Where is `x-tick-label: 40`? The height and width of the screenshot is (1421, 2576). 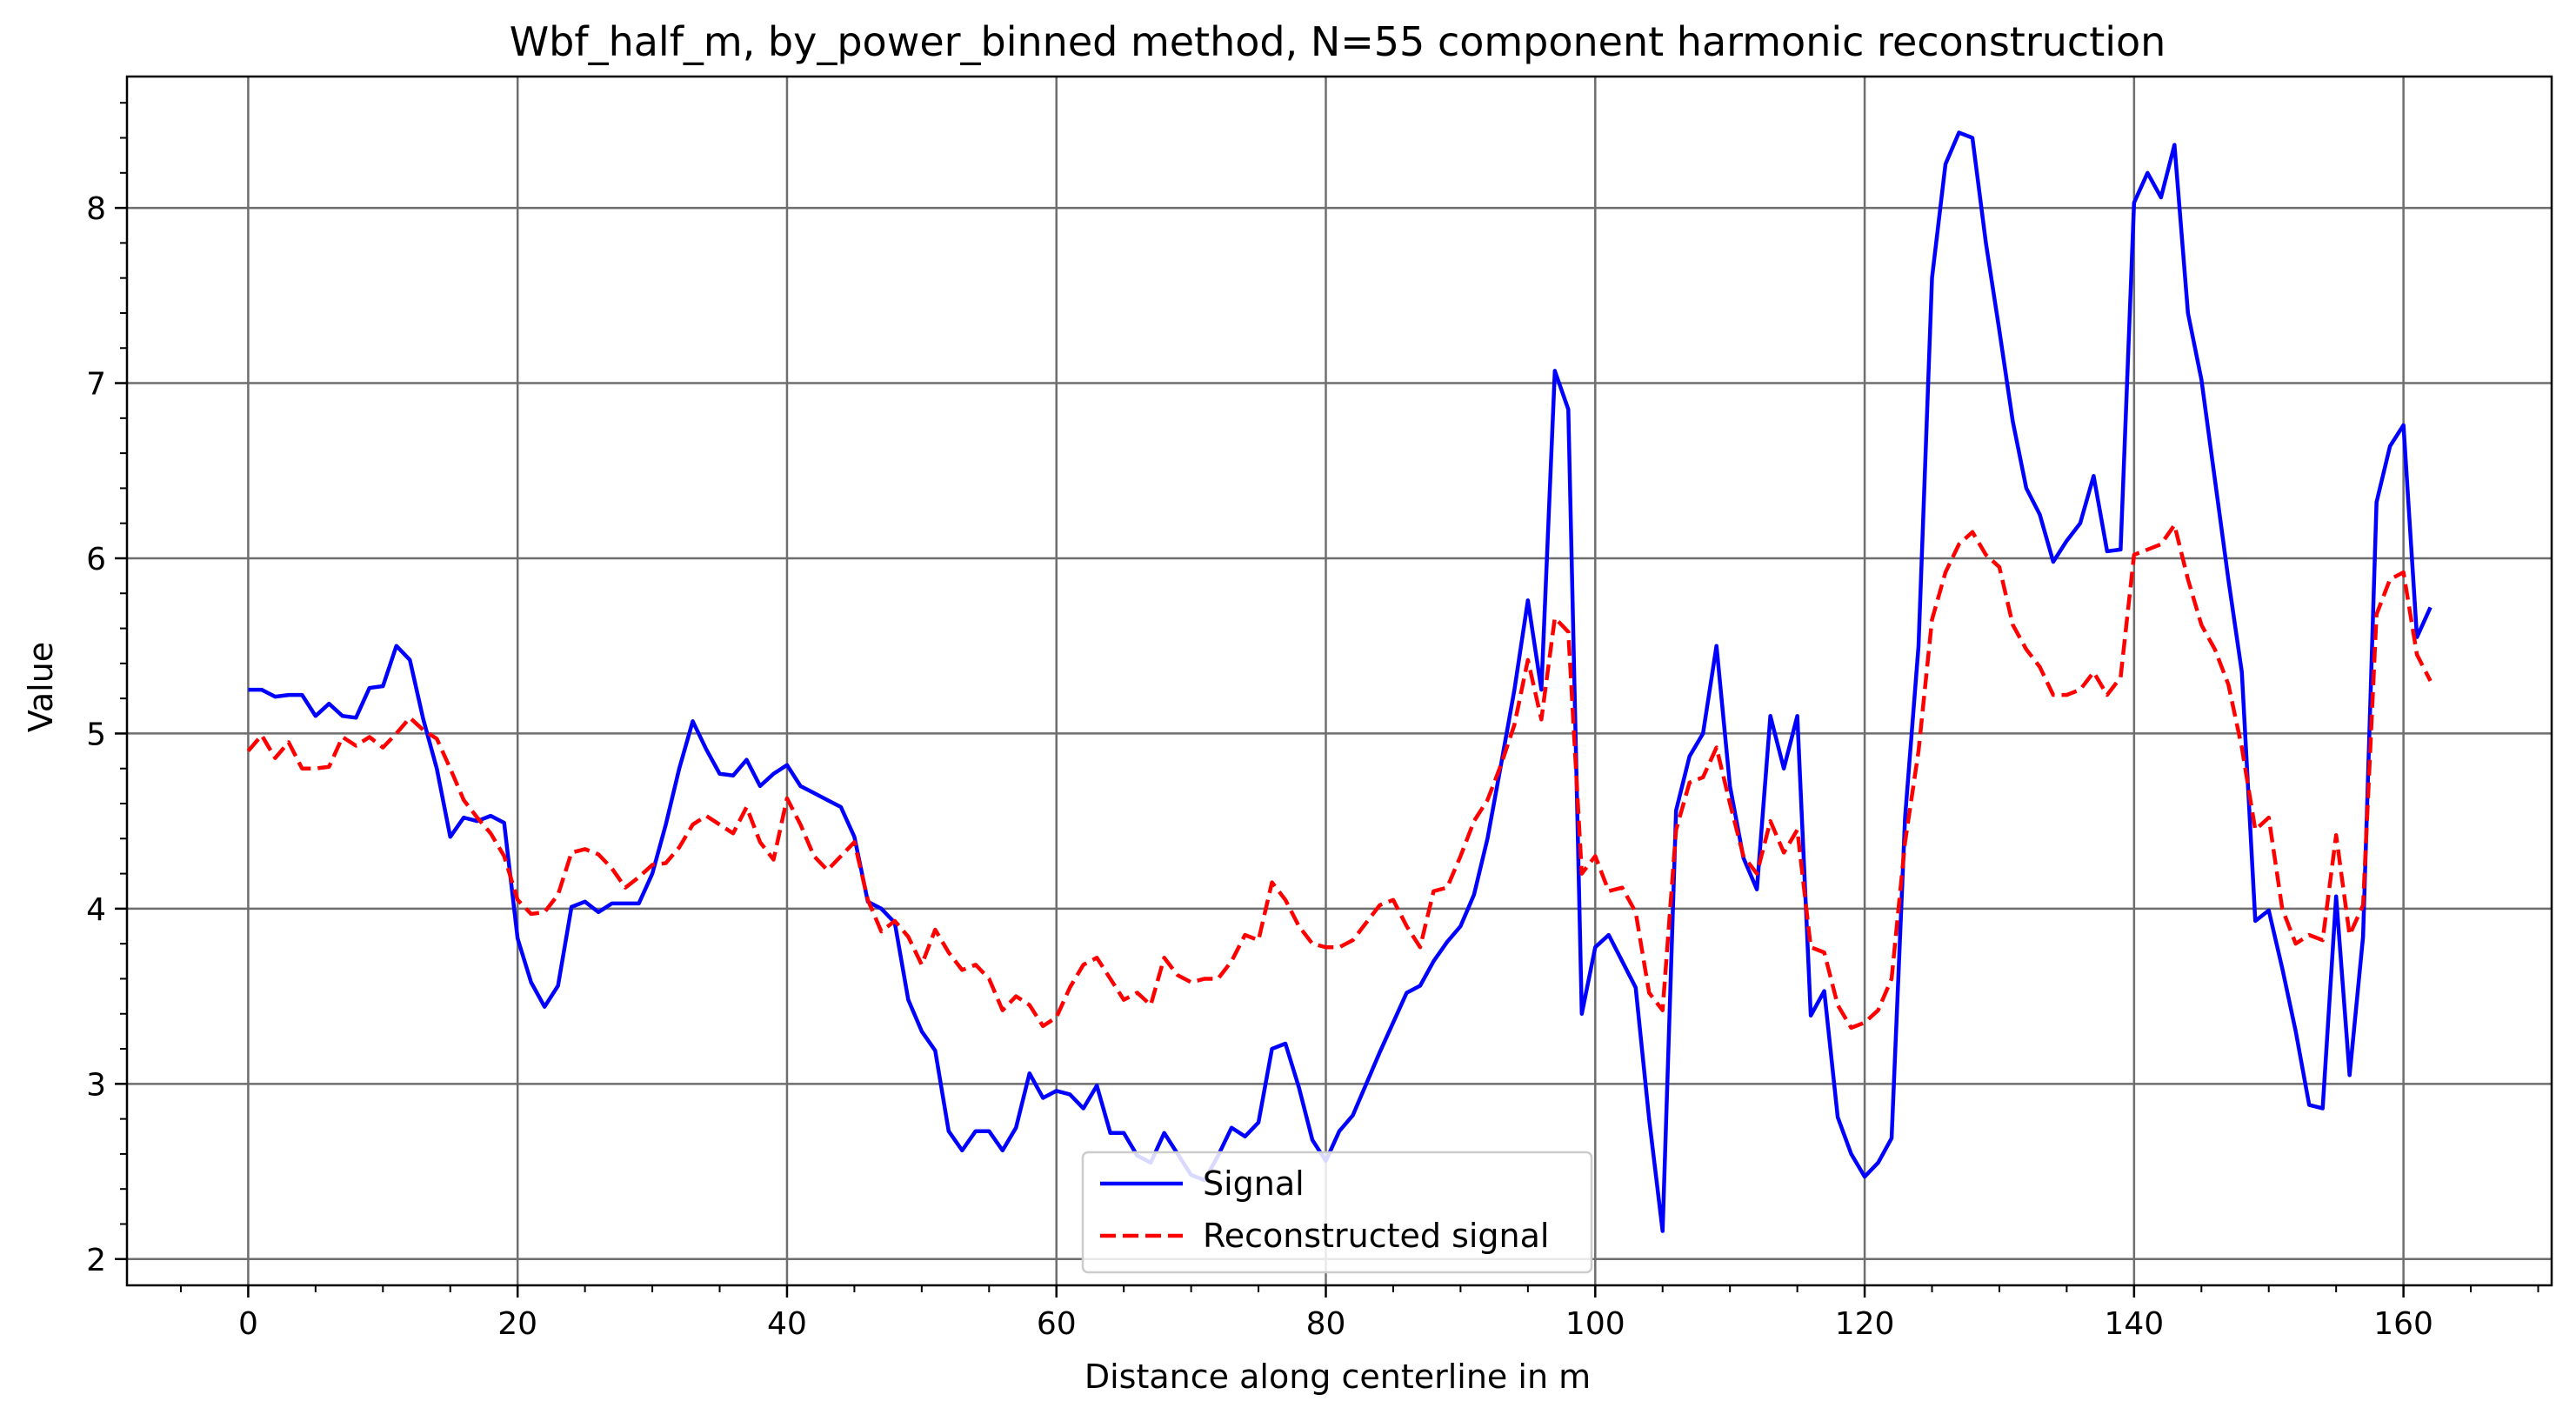 x-tick-label: 40 is located at coordinates (787, 1324).